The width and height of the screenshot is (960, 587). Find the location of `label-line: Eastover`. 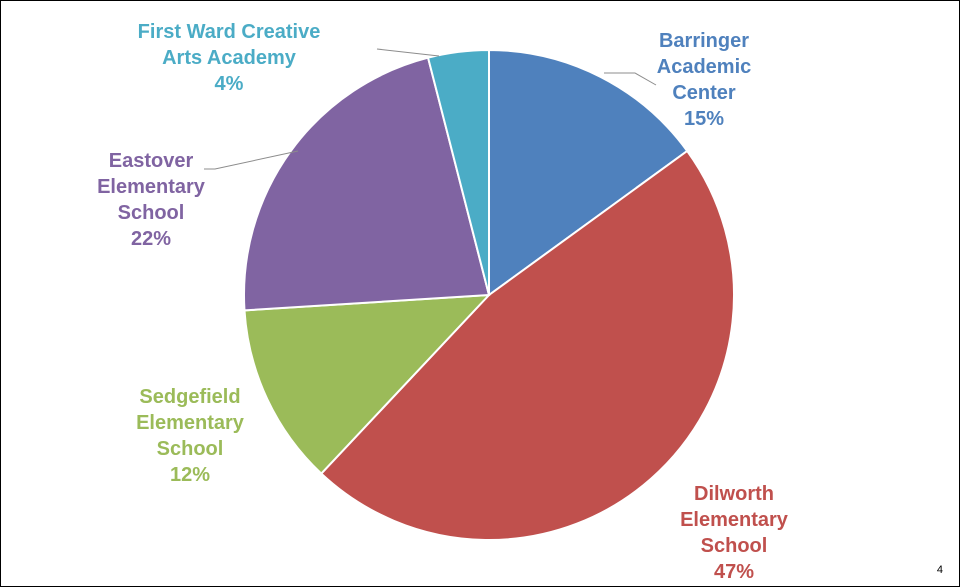

label-line: Eastover is located at coordinates (151, 161).